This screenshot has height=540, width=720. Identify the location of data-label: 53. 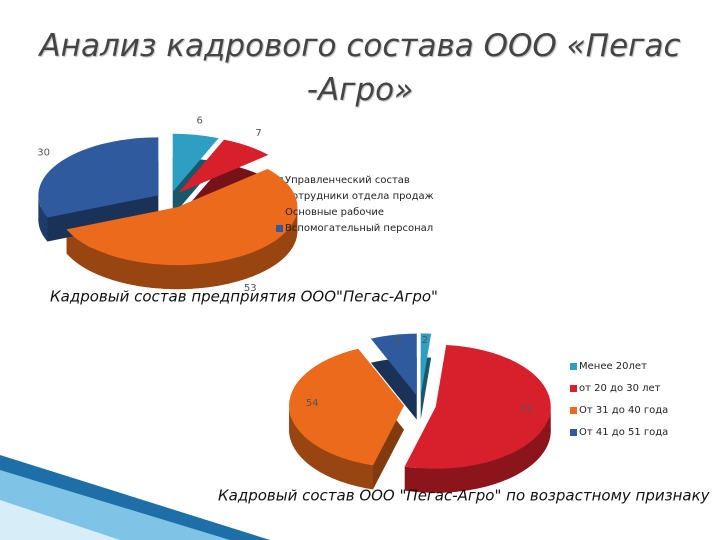
(250, 288).